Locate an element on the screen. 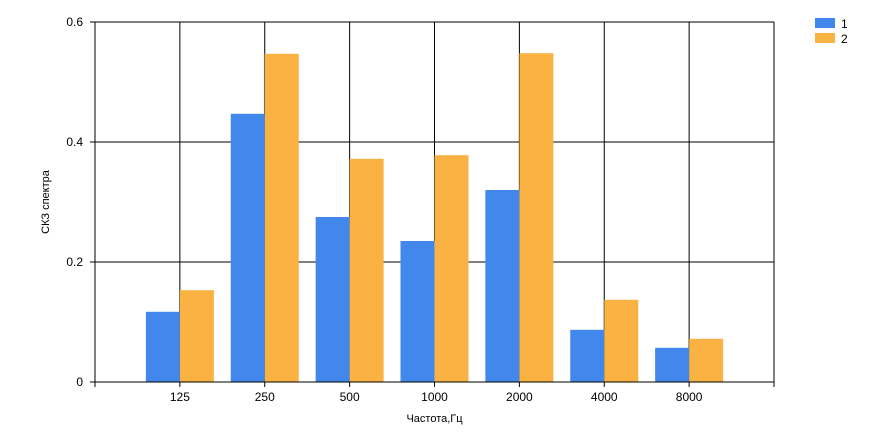 The width and height of the screenshot is (890, 443). x-tick-label: 250 is located at coordinates (265, 397).